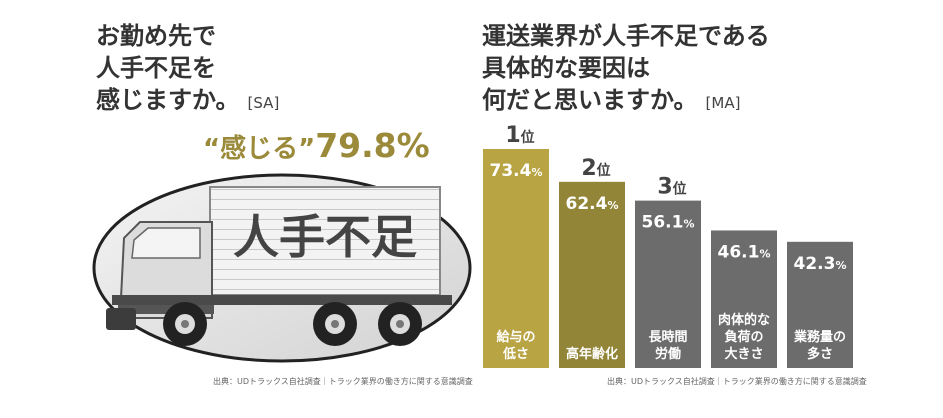 This screenshot has height=418, width=943. What do you see at coordinates (626, 36) in the screenshot?
I see `right-question-line: 運送業界が人手不足である` at bounding box center [626, 36].